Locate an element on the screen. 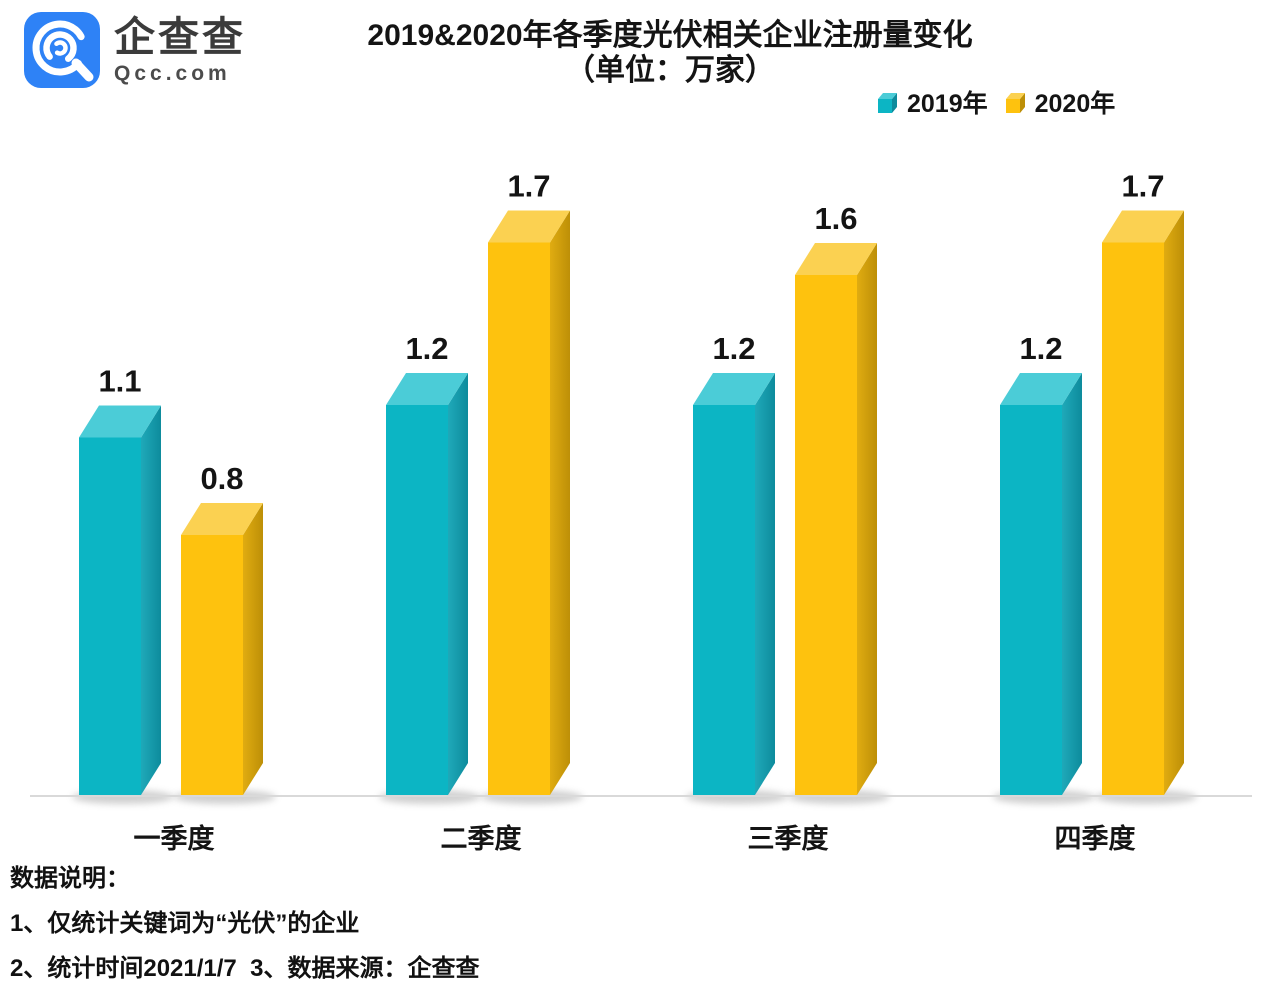  bar-2020年-三季度-side is located at coordinates (867, 519).